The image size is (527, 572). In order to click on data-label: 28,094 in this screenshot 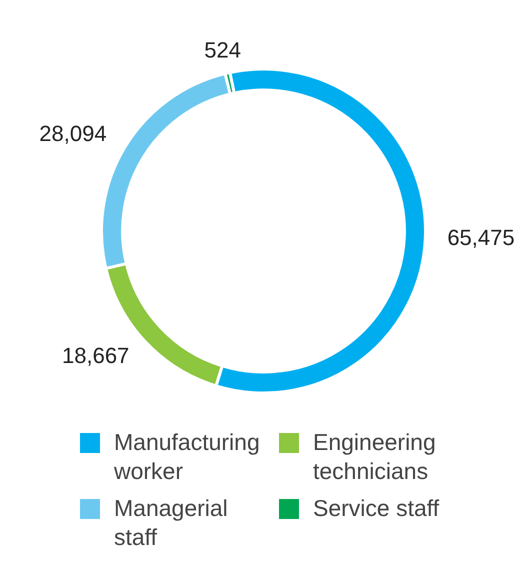, I will do `click(73, 133)`.